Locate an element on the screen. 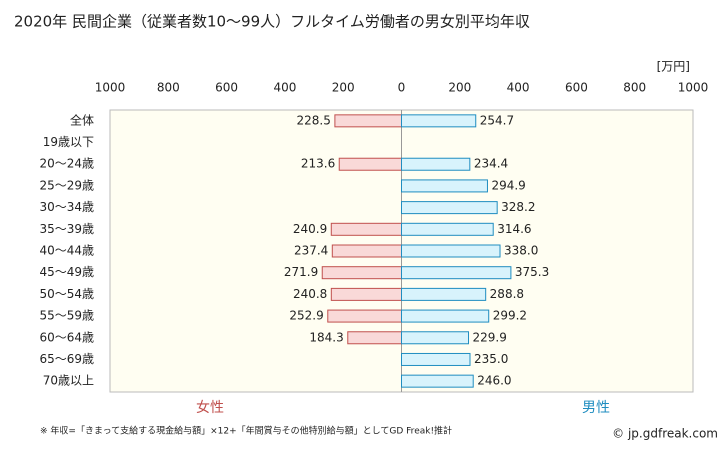 This screenshot has width=728, height=451. y-tick-label: 65〜69歳 is located at coordinates (66, 359).